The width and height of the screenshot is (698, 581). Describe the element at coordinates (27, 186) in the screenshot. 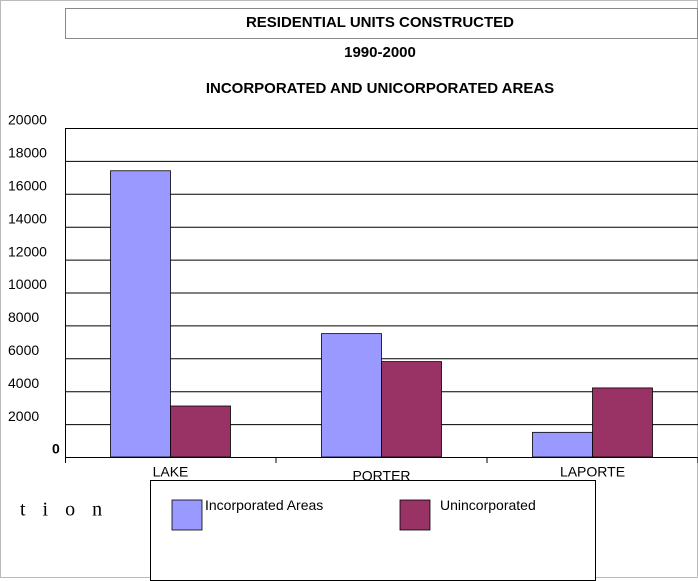

I see `y-tick-label: 16000` at that location.